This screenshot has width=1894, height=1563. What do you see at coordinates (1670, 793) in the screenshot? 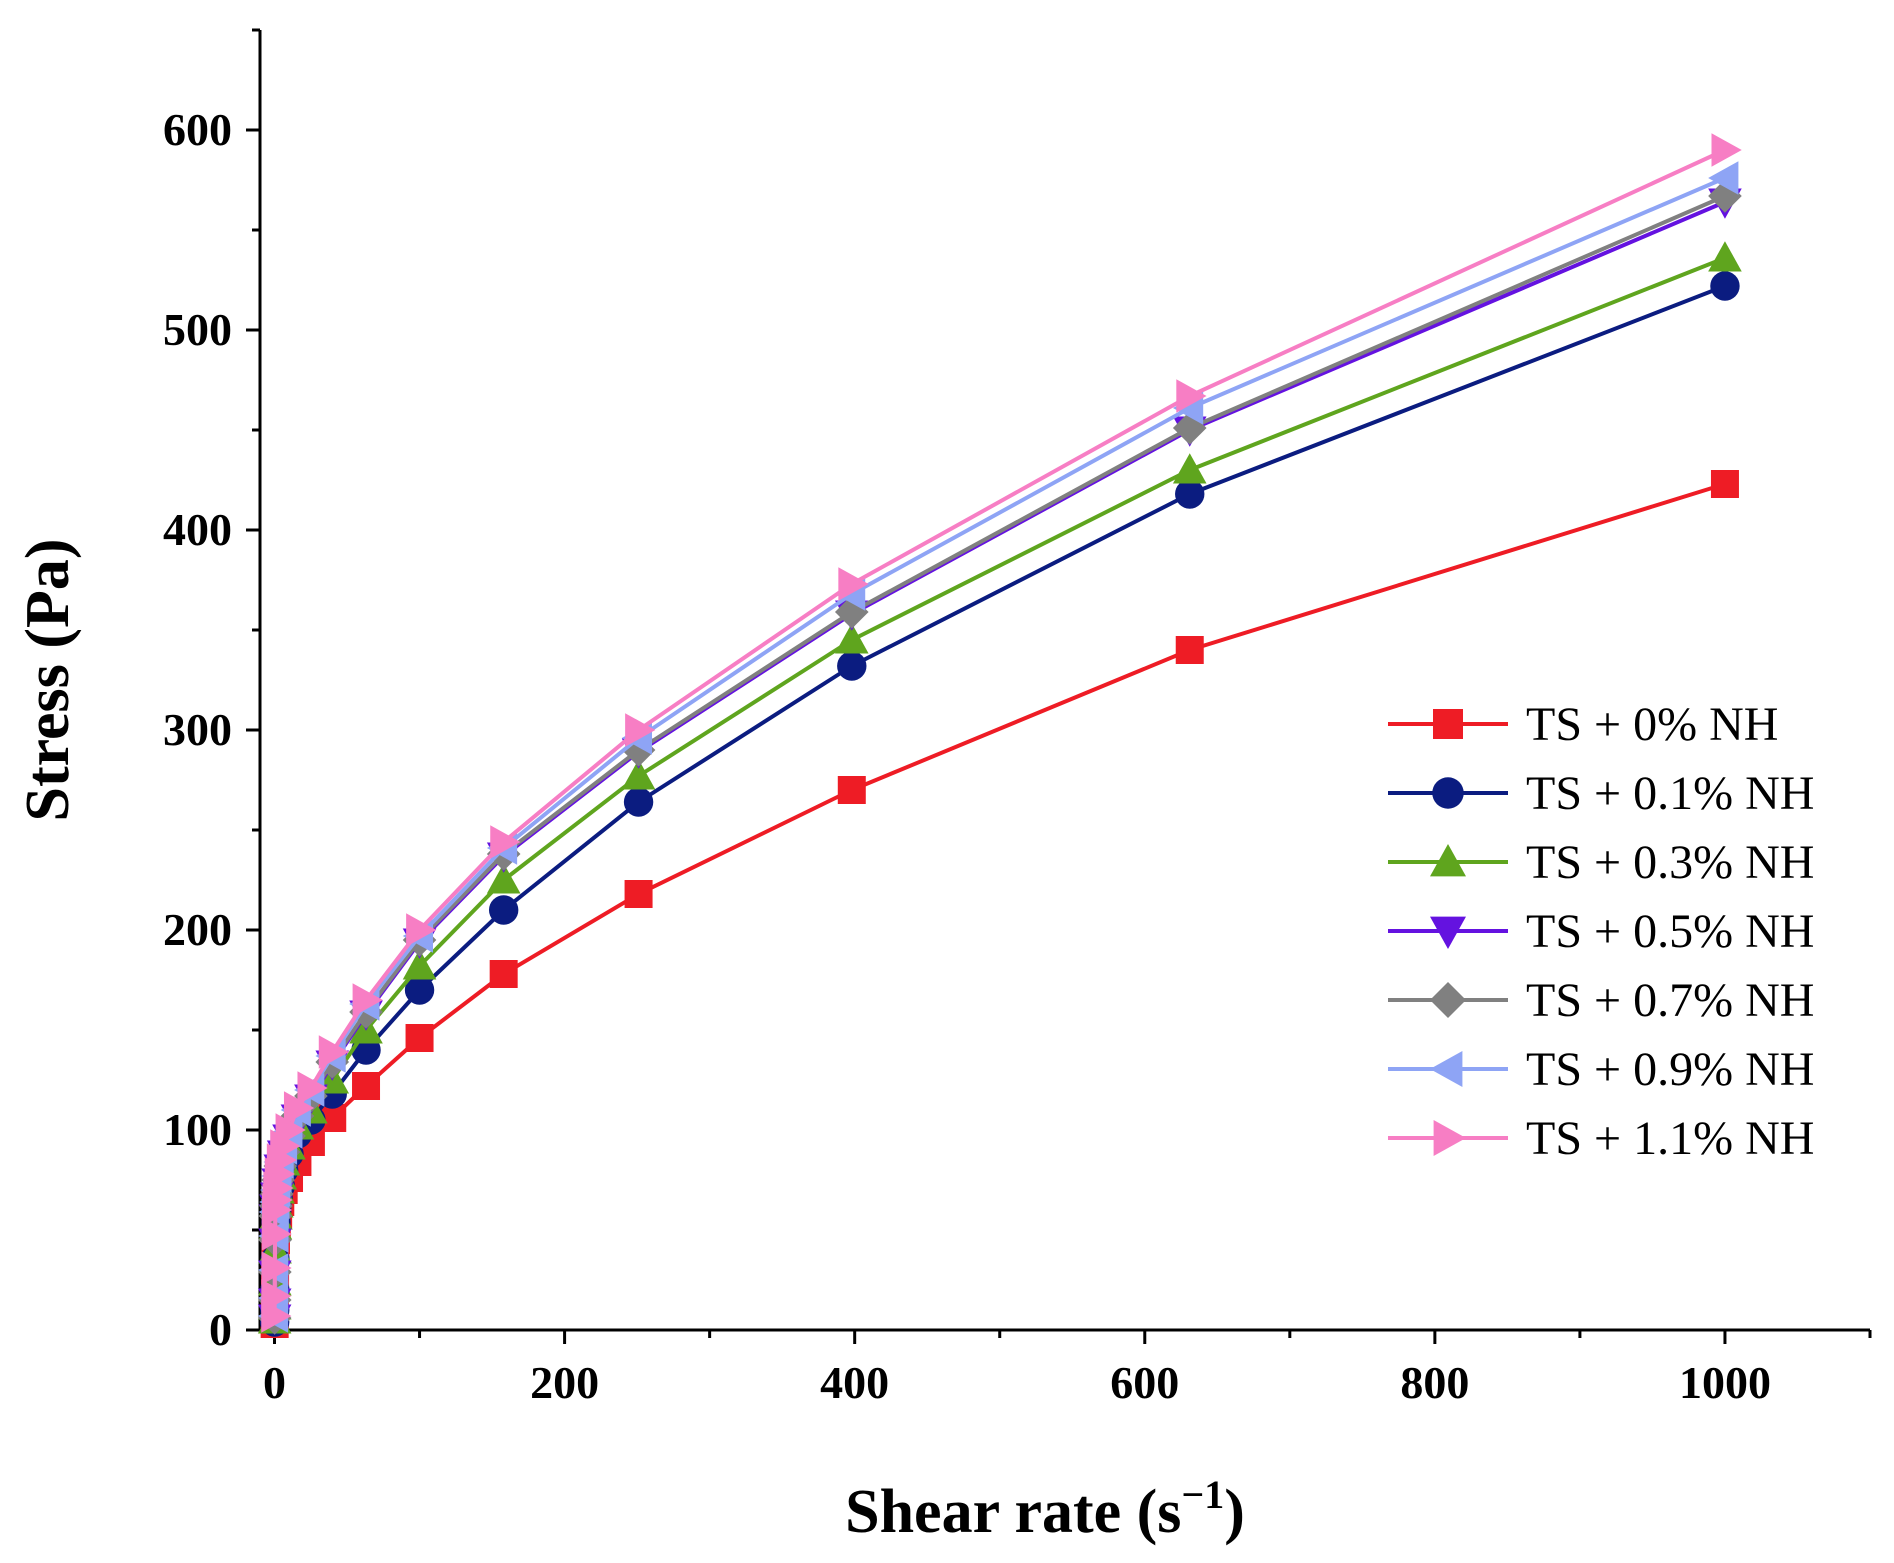
I see `legend-label: TS + 0.1% NH` at bounding box center [1670, 793].